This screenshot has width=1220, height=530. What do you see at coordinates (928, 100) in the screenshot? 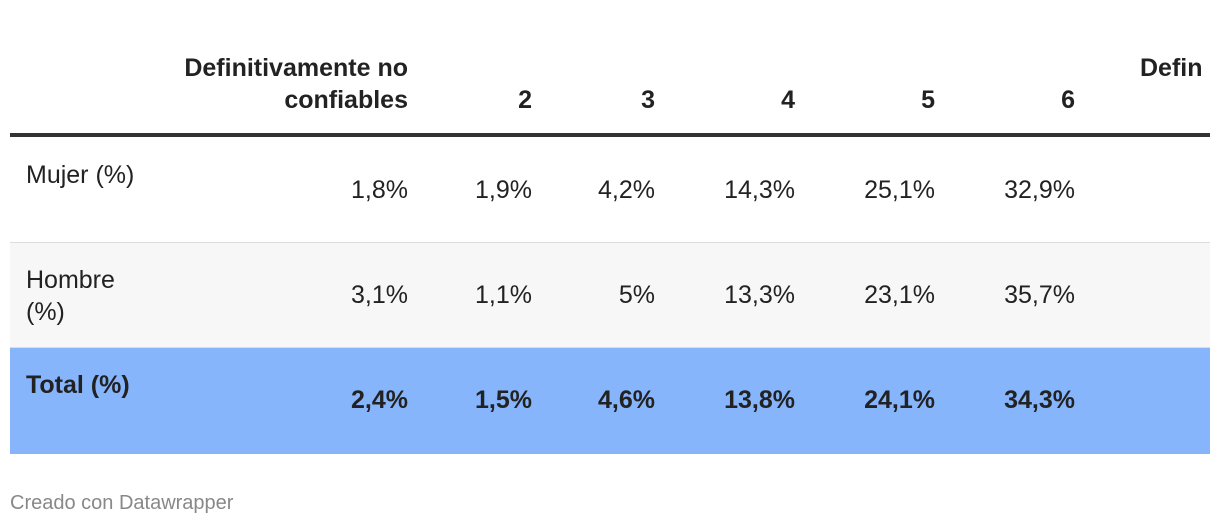
I see `column-header: 5` at bounding box center [928, 100].